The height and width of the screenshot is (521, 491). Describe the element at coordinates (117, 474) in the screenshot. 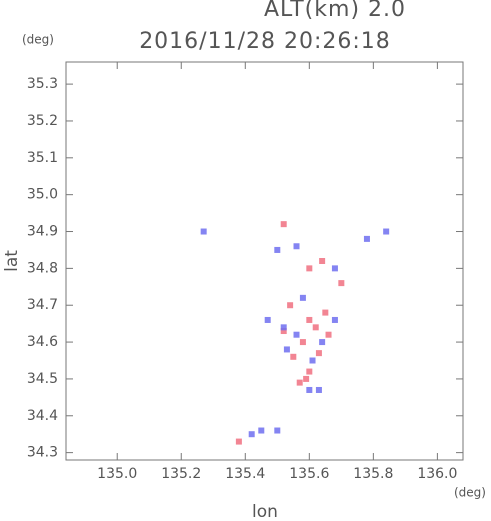

I see `x-tick-label: 135.0` at that location.